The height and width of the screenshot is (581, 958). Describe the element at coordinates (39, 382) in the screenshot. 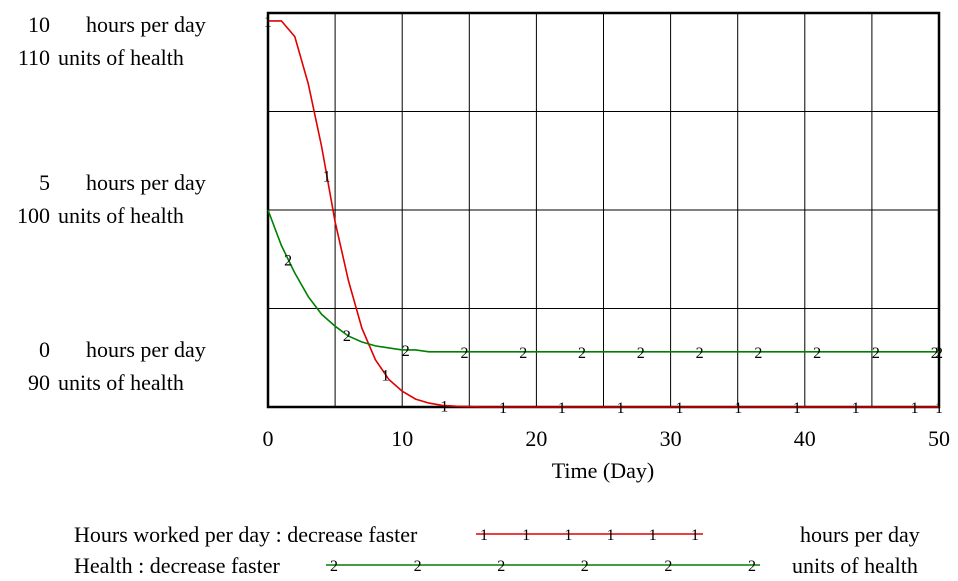

I see `y-tick-label-health: 90` at that location.